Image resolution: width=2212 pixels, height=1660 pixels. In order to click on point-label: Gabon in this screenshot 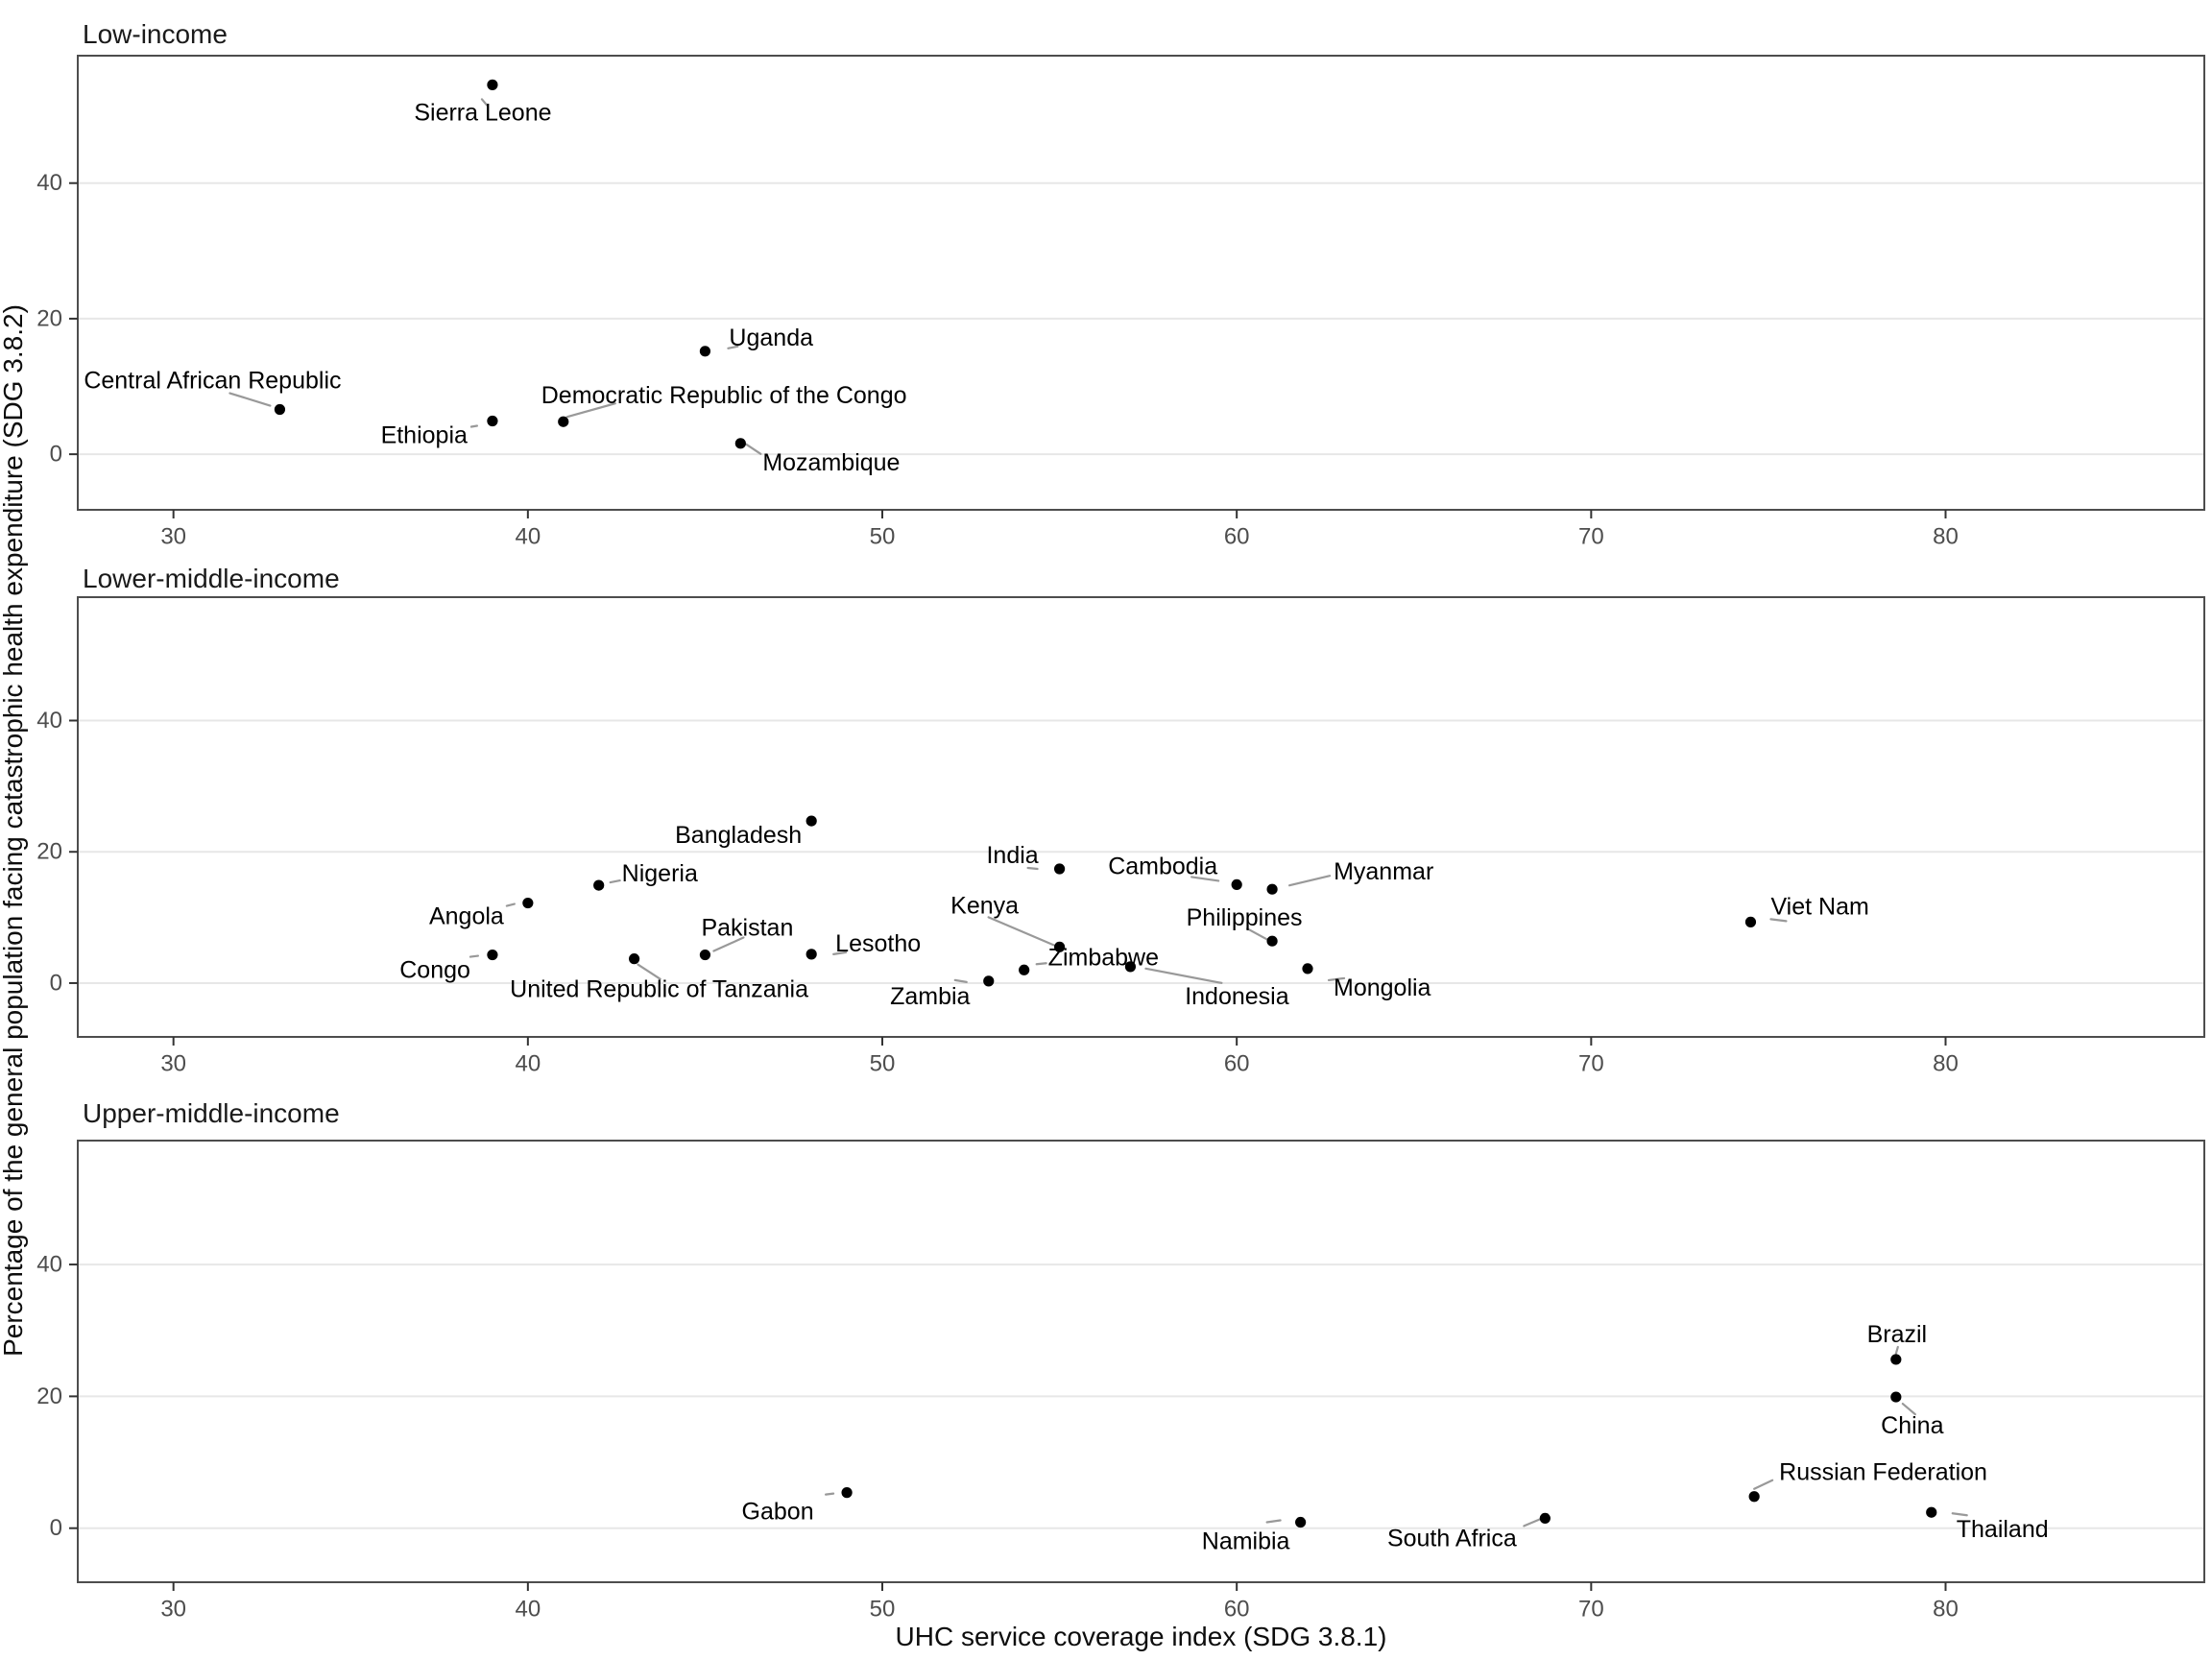, I will do `click(778, 1512)`.